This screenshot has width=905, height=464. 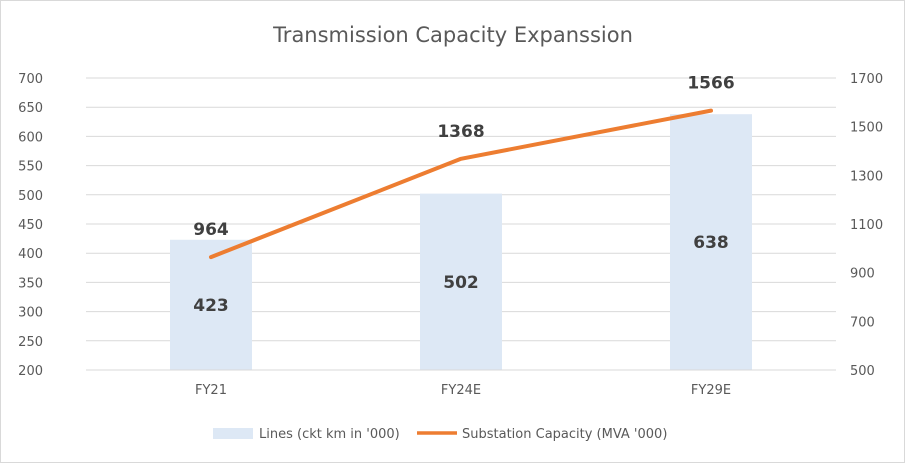 What do you see at coordinates (211, 306) in the screenshot?
I see `bar-data-label: 423` at bounding box center [211, 306].